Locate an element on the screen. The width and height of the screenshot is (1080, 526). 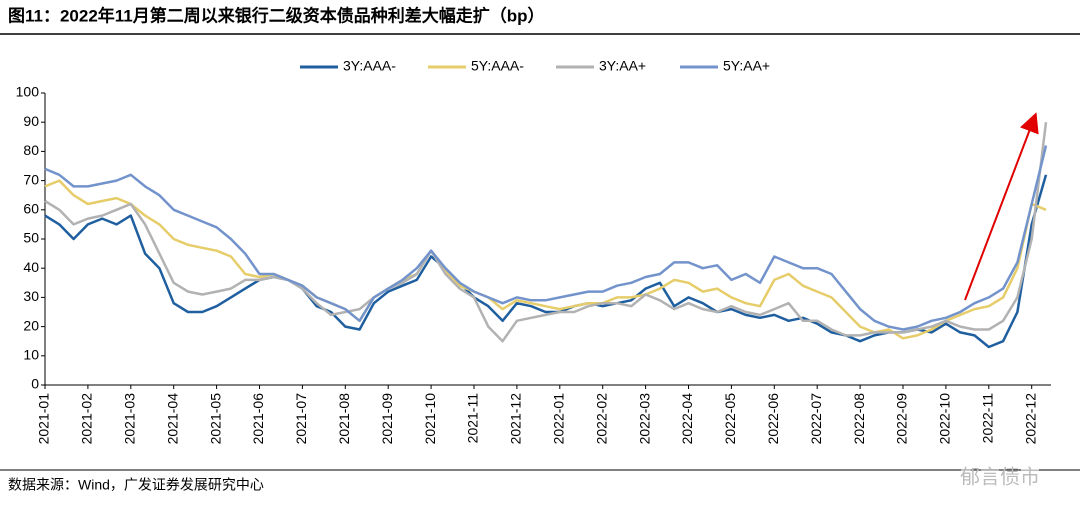
y-tick-label: 60 is located at coordinates (31, 209).